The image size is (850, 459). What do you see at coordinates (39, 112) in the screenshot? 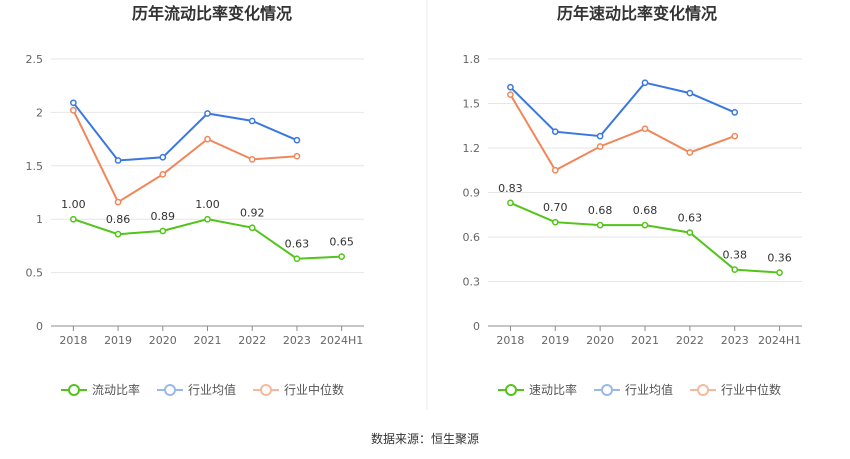
I see `y-tick-label: 2` at bounding box center [39, 112].